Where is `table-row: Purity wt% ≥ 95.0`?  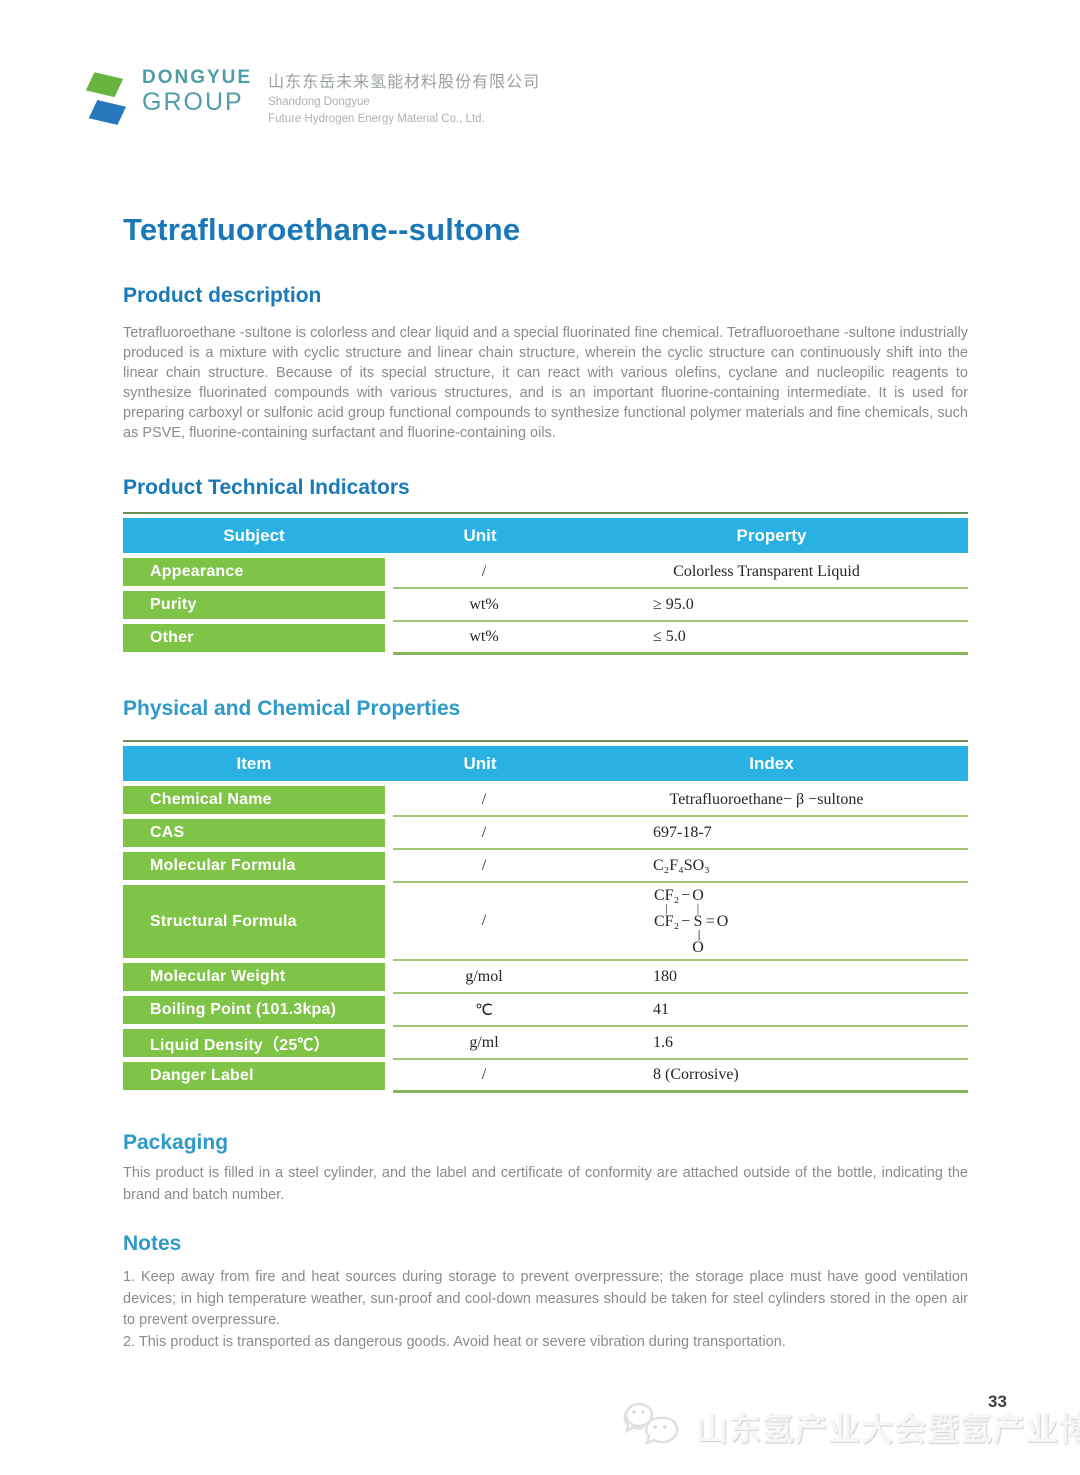 table-row: Purity wt% ≥ 95.0 is located at coordinates (545, 605).